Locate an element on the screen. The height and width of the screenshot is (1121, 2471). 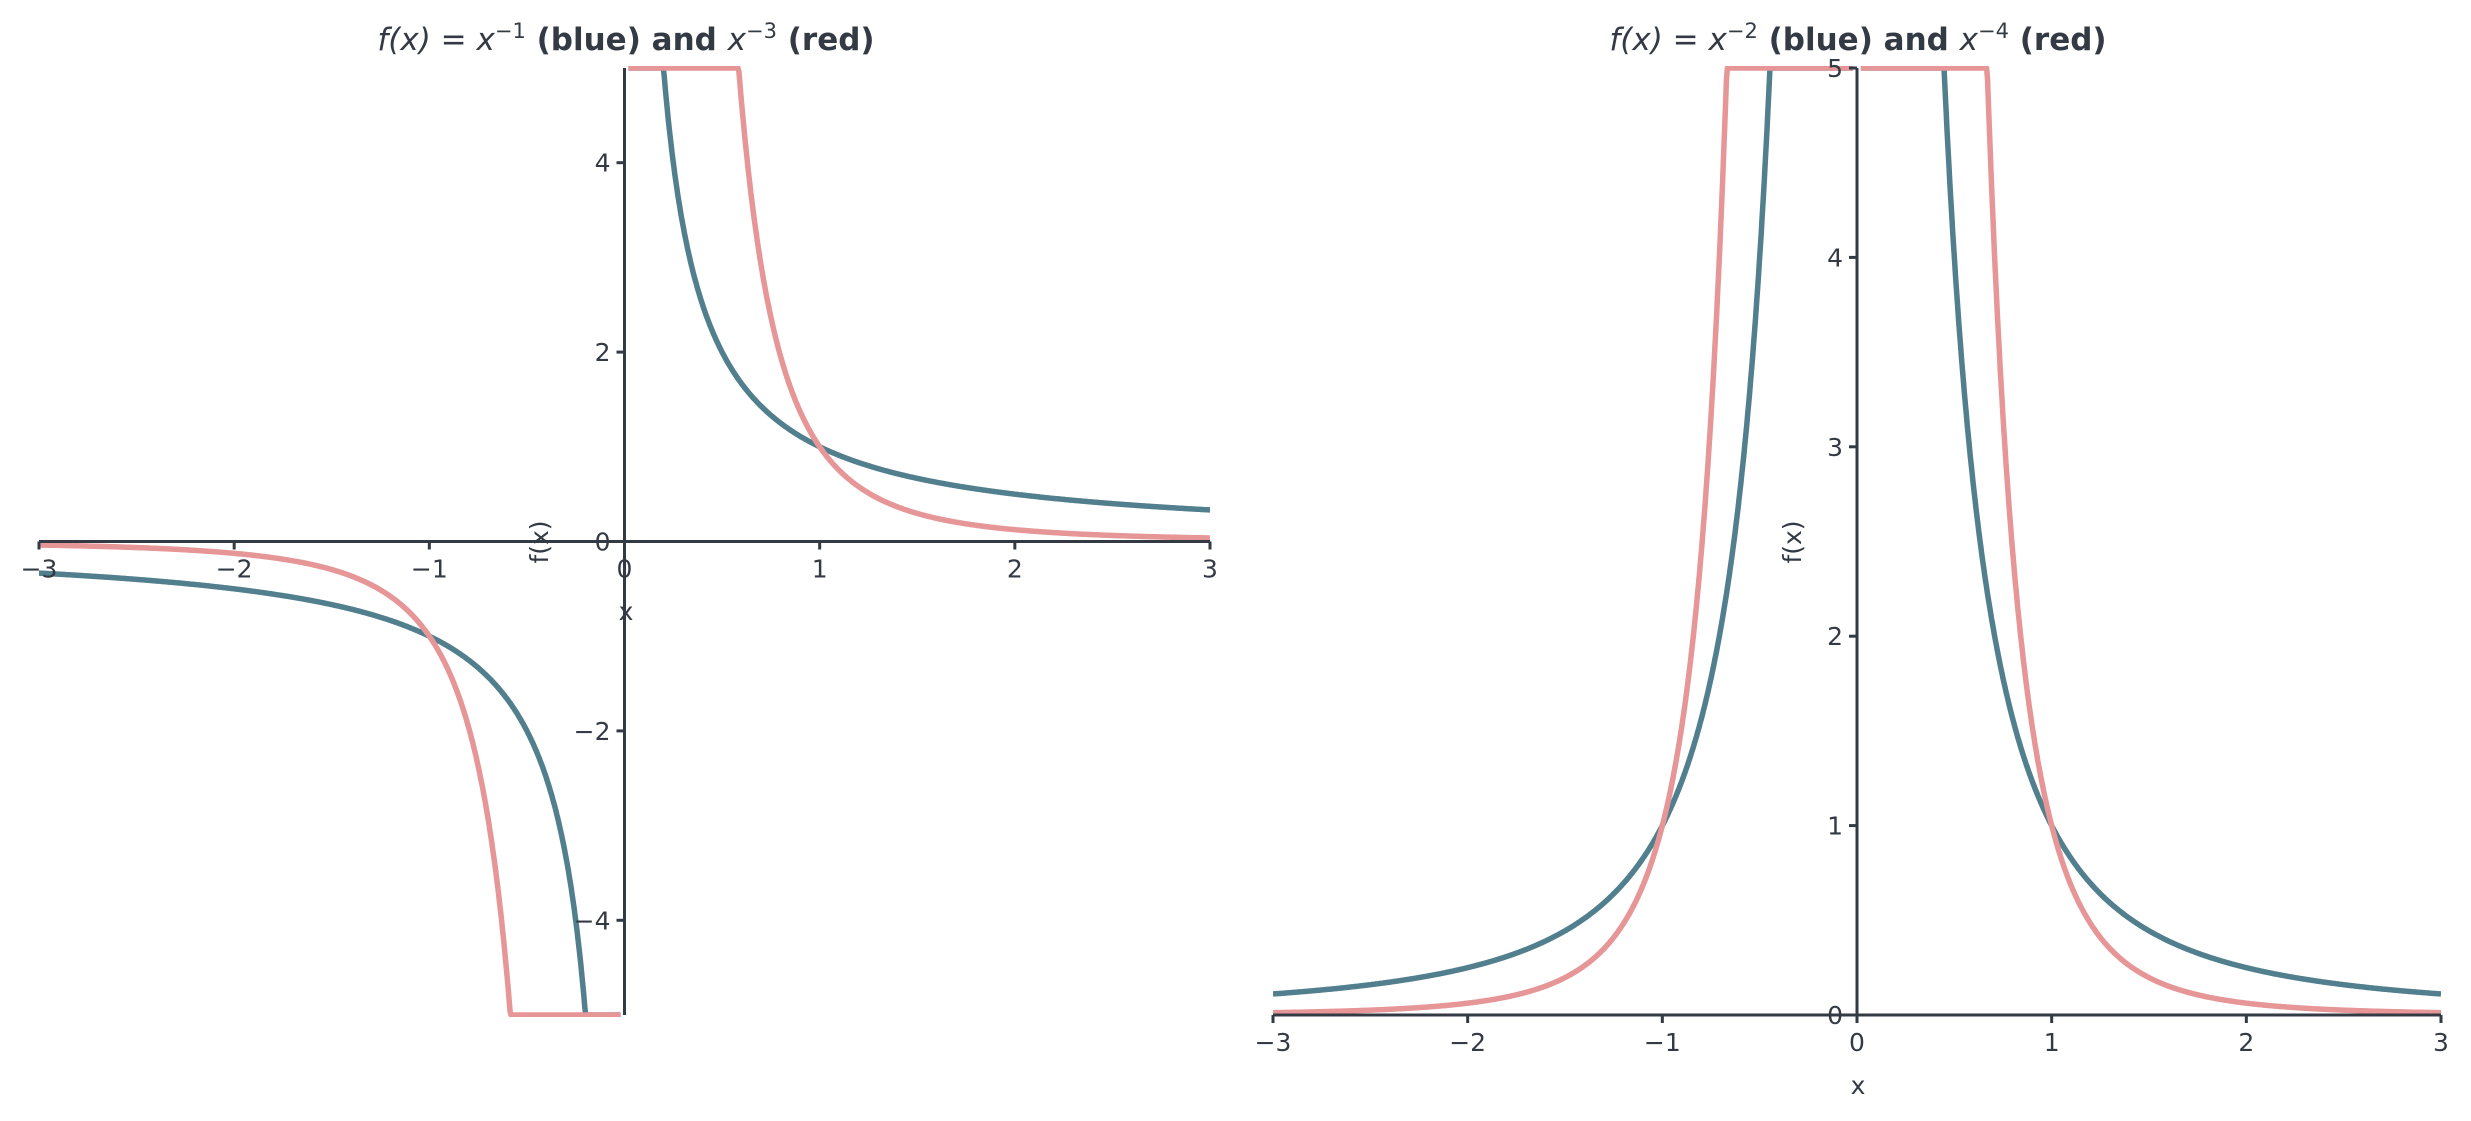
chart-title: f(x) = x−1 (blue) and x−3 (red) is located at coordinates (625, 38).